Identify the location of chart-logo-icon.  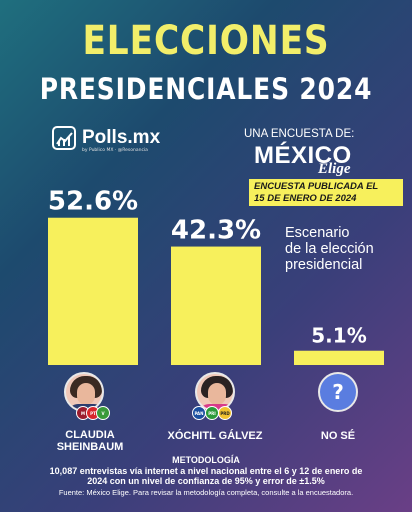
(64, 138).